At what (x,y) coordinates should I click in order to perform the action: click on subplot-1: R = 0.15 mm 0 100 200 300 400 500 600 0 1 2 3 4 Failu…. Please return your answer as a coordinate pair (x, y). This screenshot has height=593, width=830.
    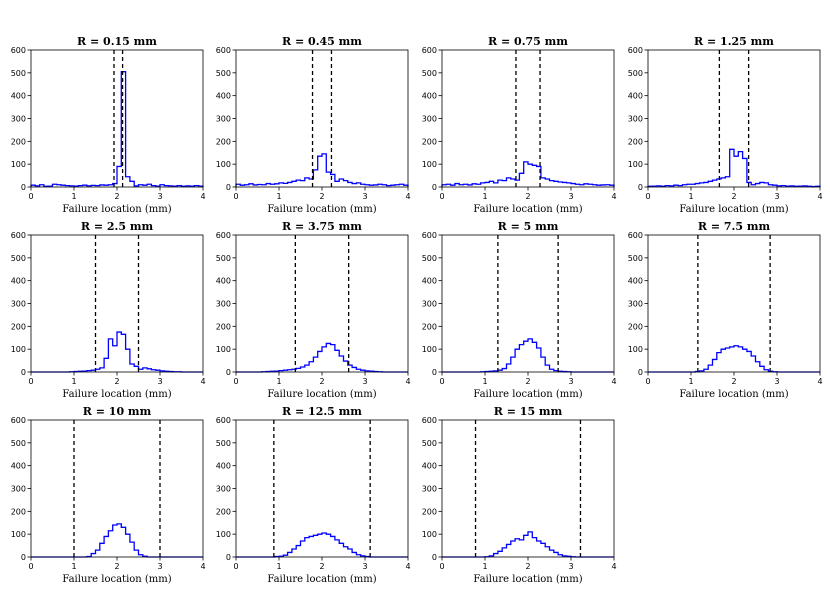
    Looking at the image, I should click on (108, 125).